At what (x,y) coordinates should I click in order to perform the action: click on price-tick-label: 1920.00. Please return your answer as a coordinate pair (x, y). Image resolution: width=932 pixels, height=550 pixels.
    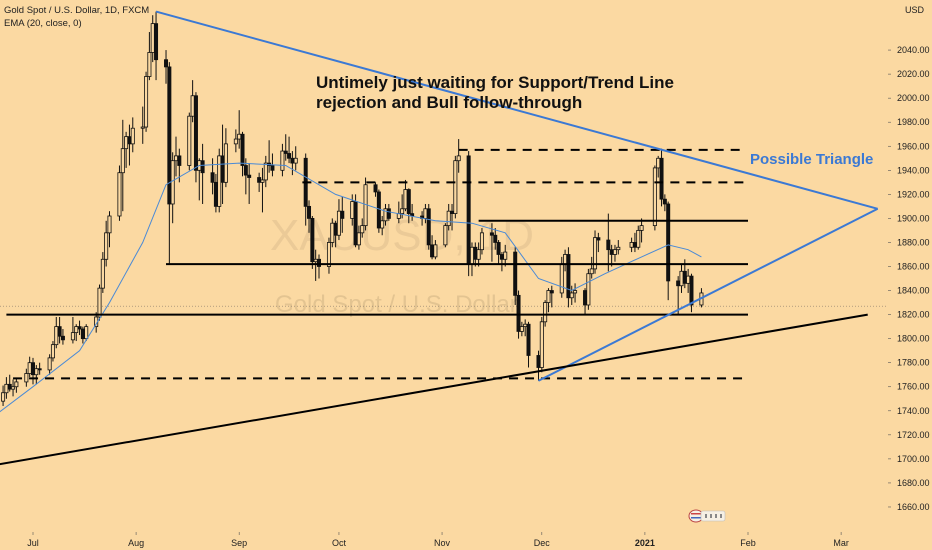
    Looking at the image, I should click on (913, 194).